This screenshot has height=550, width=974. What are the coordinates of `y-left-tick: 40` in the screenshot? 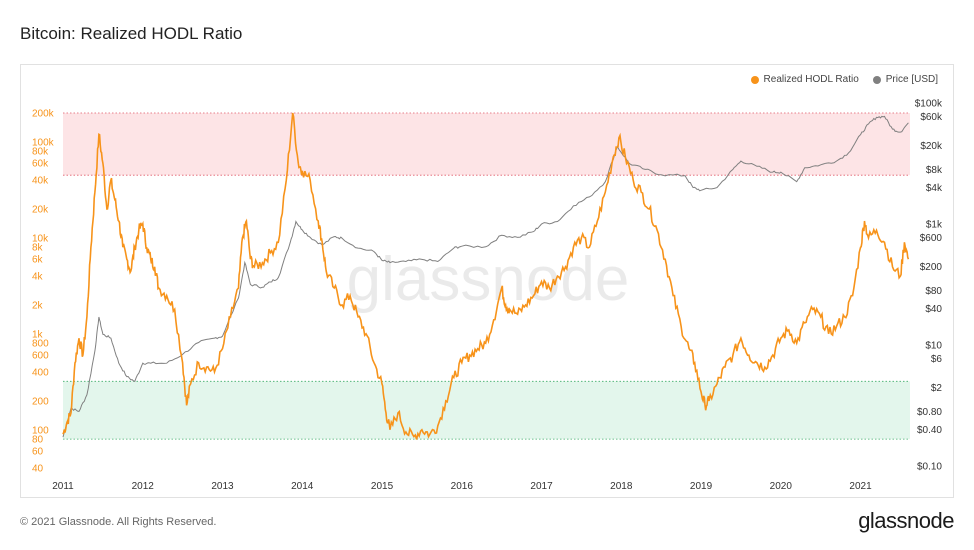 It's located at (38, 469).